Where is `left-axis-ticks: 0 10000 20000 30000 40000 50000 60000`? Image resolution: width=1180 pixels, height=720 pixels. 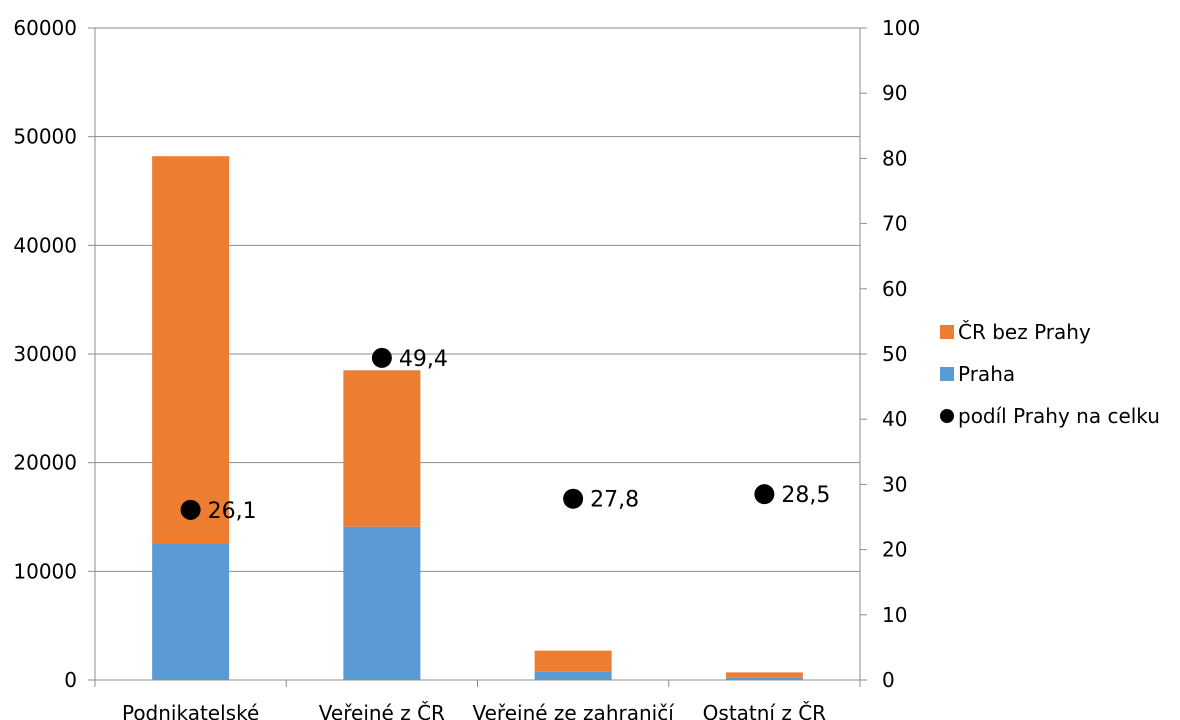 left-axis-ticks: 0 10000 20000 30000 40000 50000 60000 is located at coordinates (45, 354).